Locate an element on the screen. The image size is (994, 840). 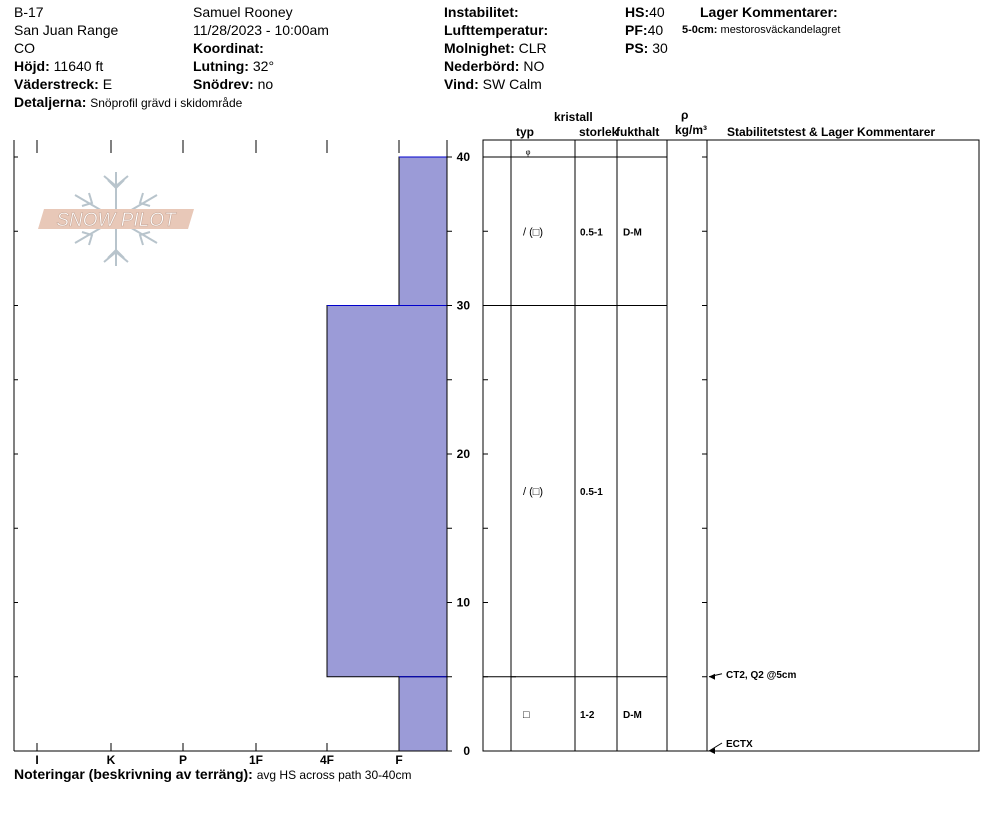
precip-label: Nederbörd: is located at coordinates (482, 66).